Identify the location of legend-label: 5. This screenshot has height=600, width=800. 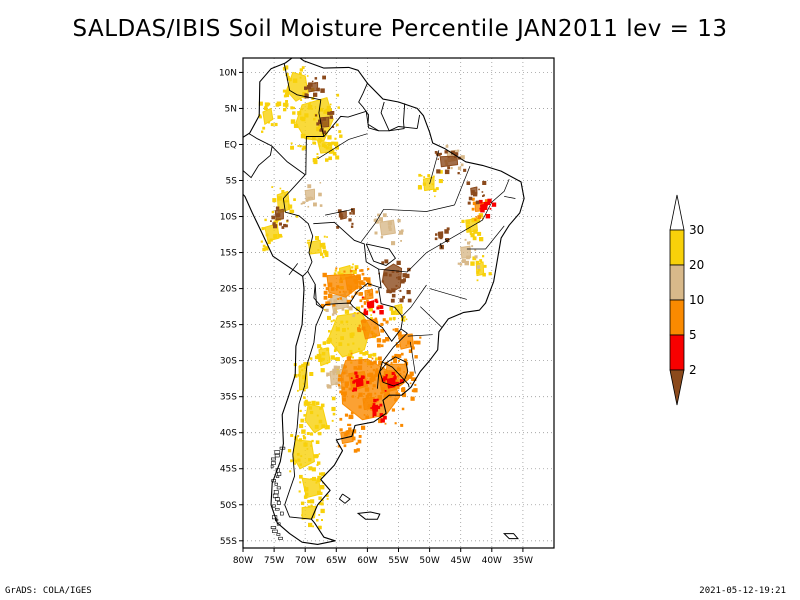
(693, 335).